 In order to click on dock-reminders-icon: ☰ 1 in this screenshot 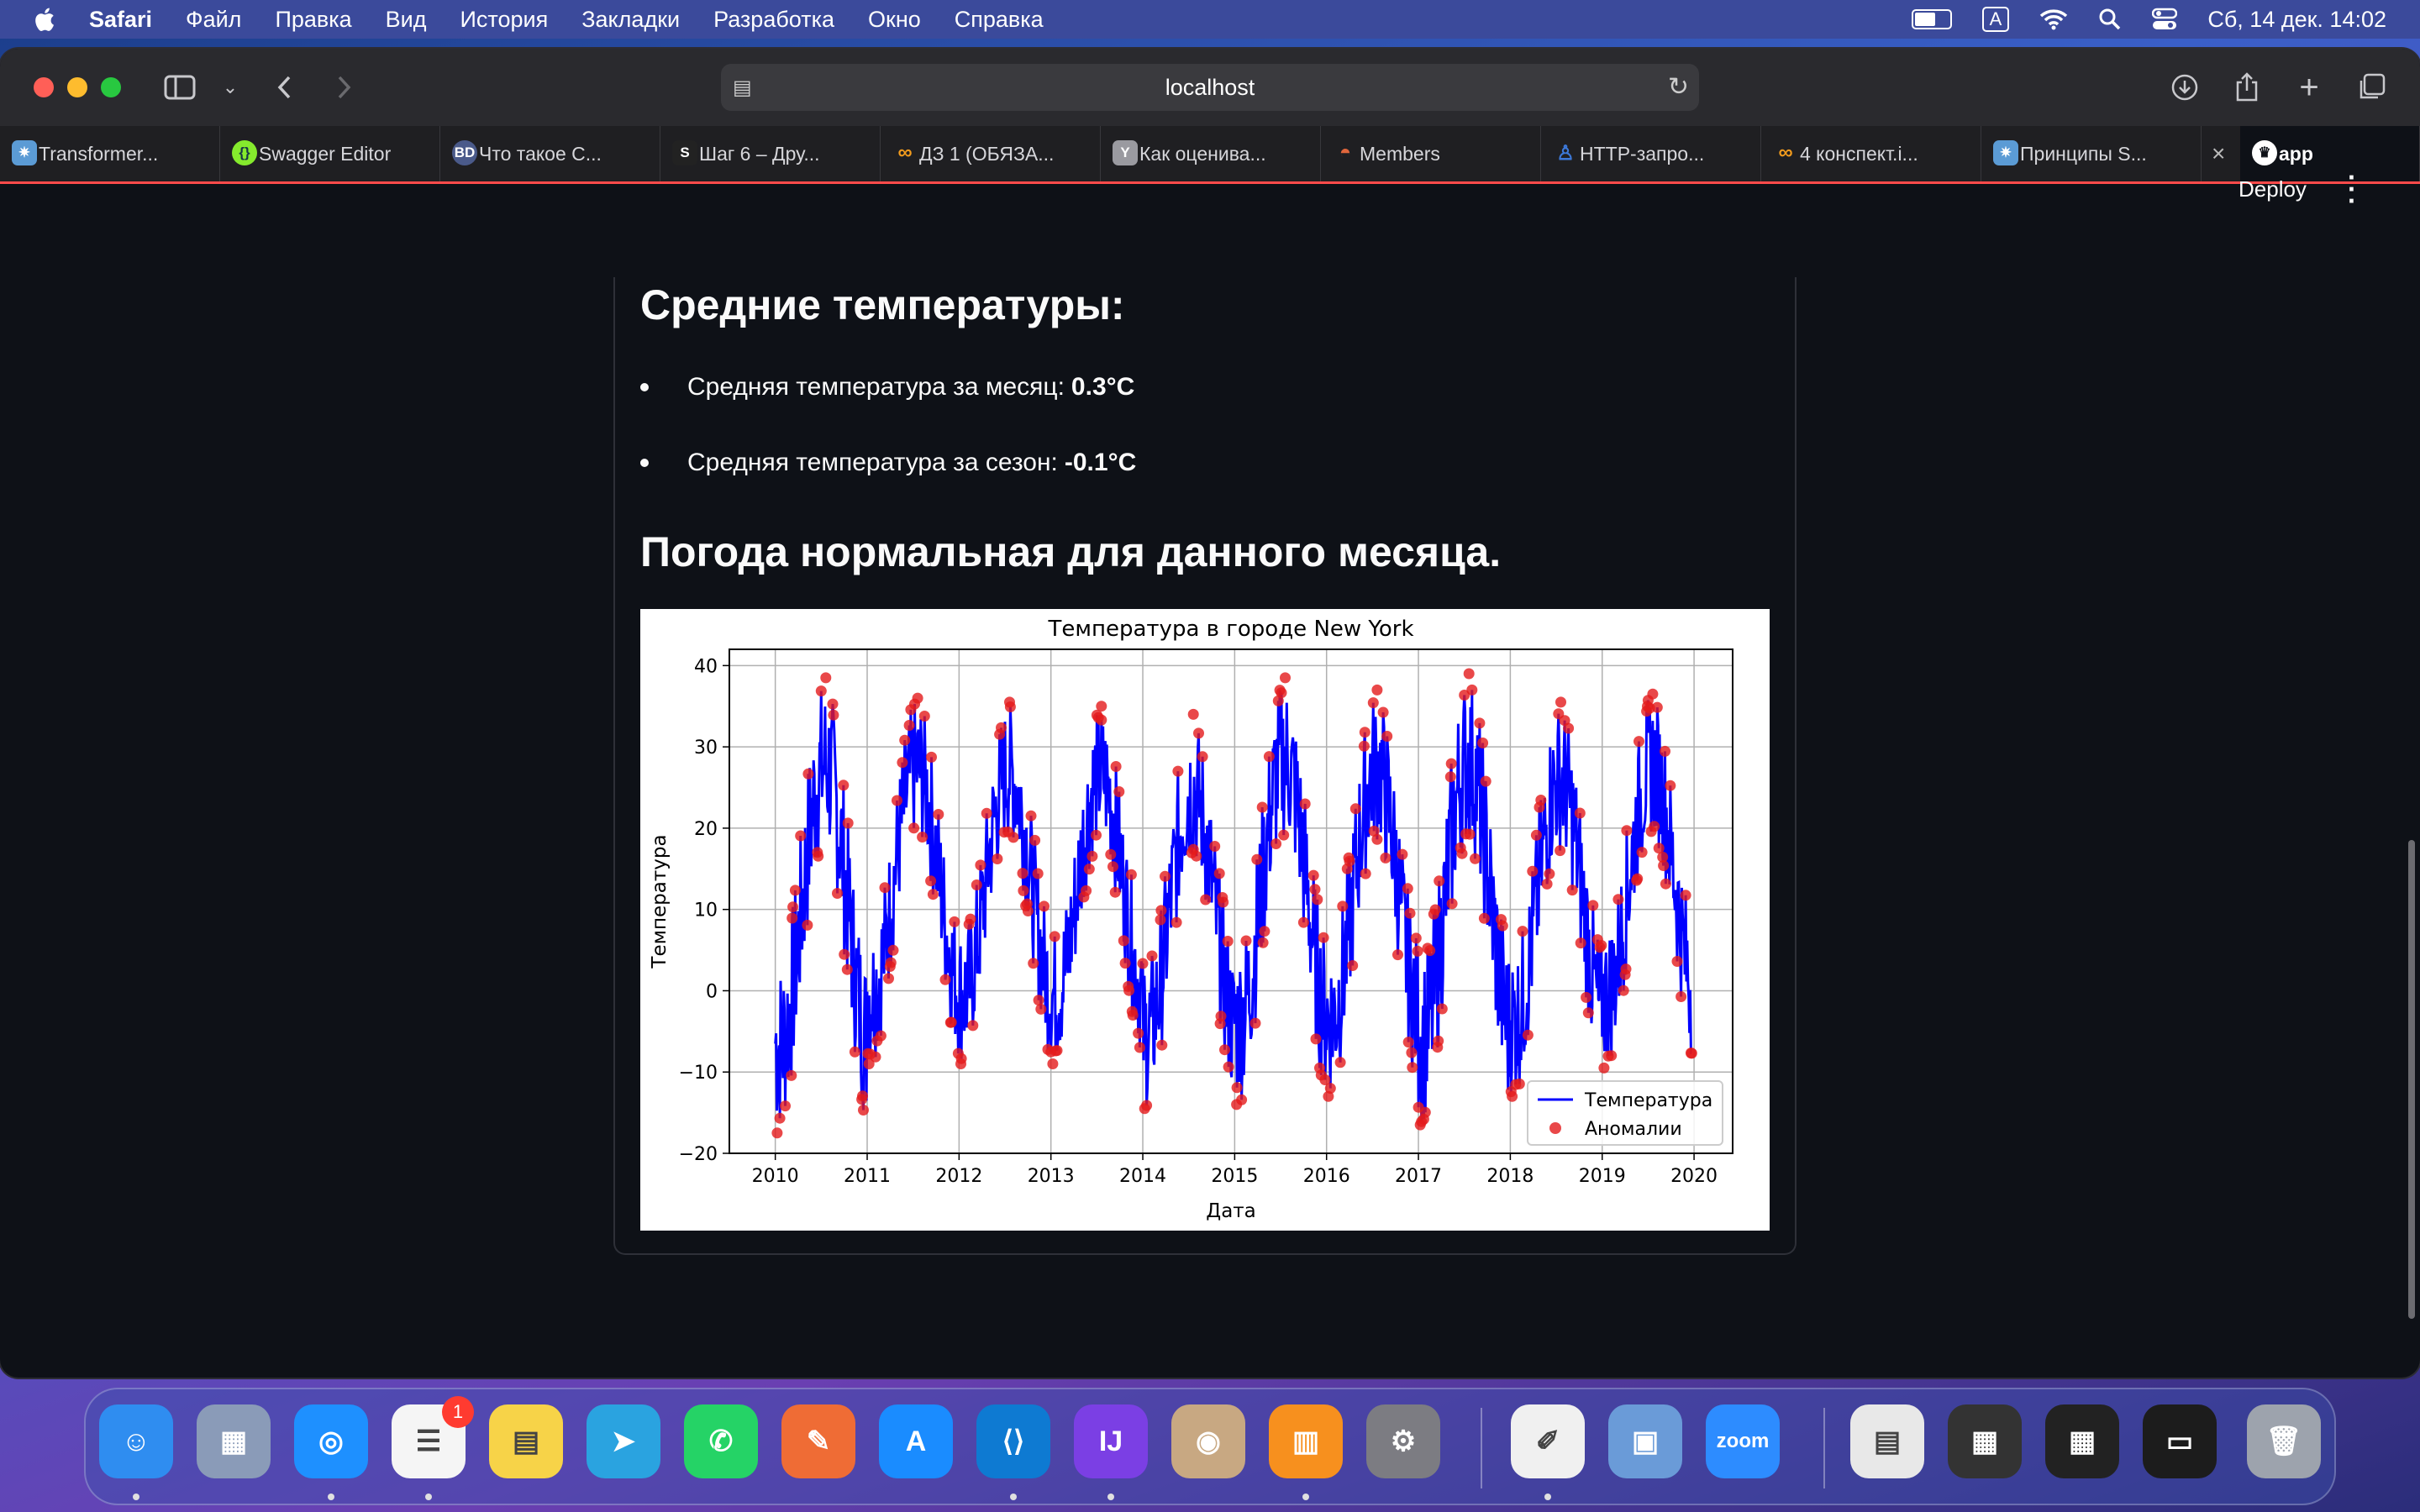, I will do `click(433, 1437)`.